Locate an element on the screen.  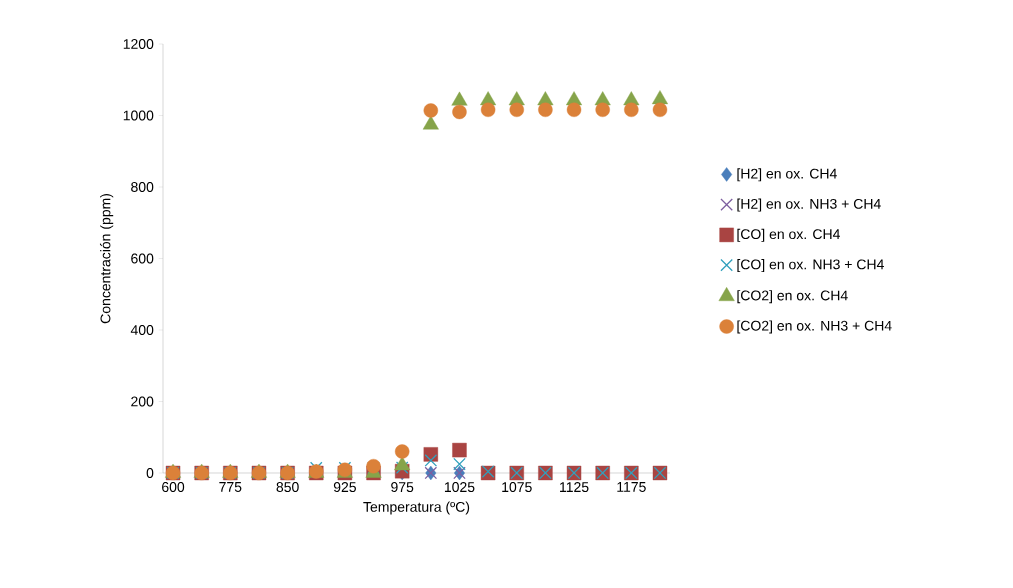
y-tick-label: 0 is located at coordinates (150, 473).